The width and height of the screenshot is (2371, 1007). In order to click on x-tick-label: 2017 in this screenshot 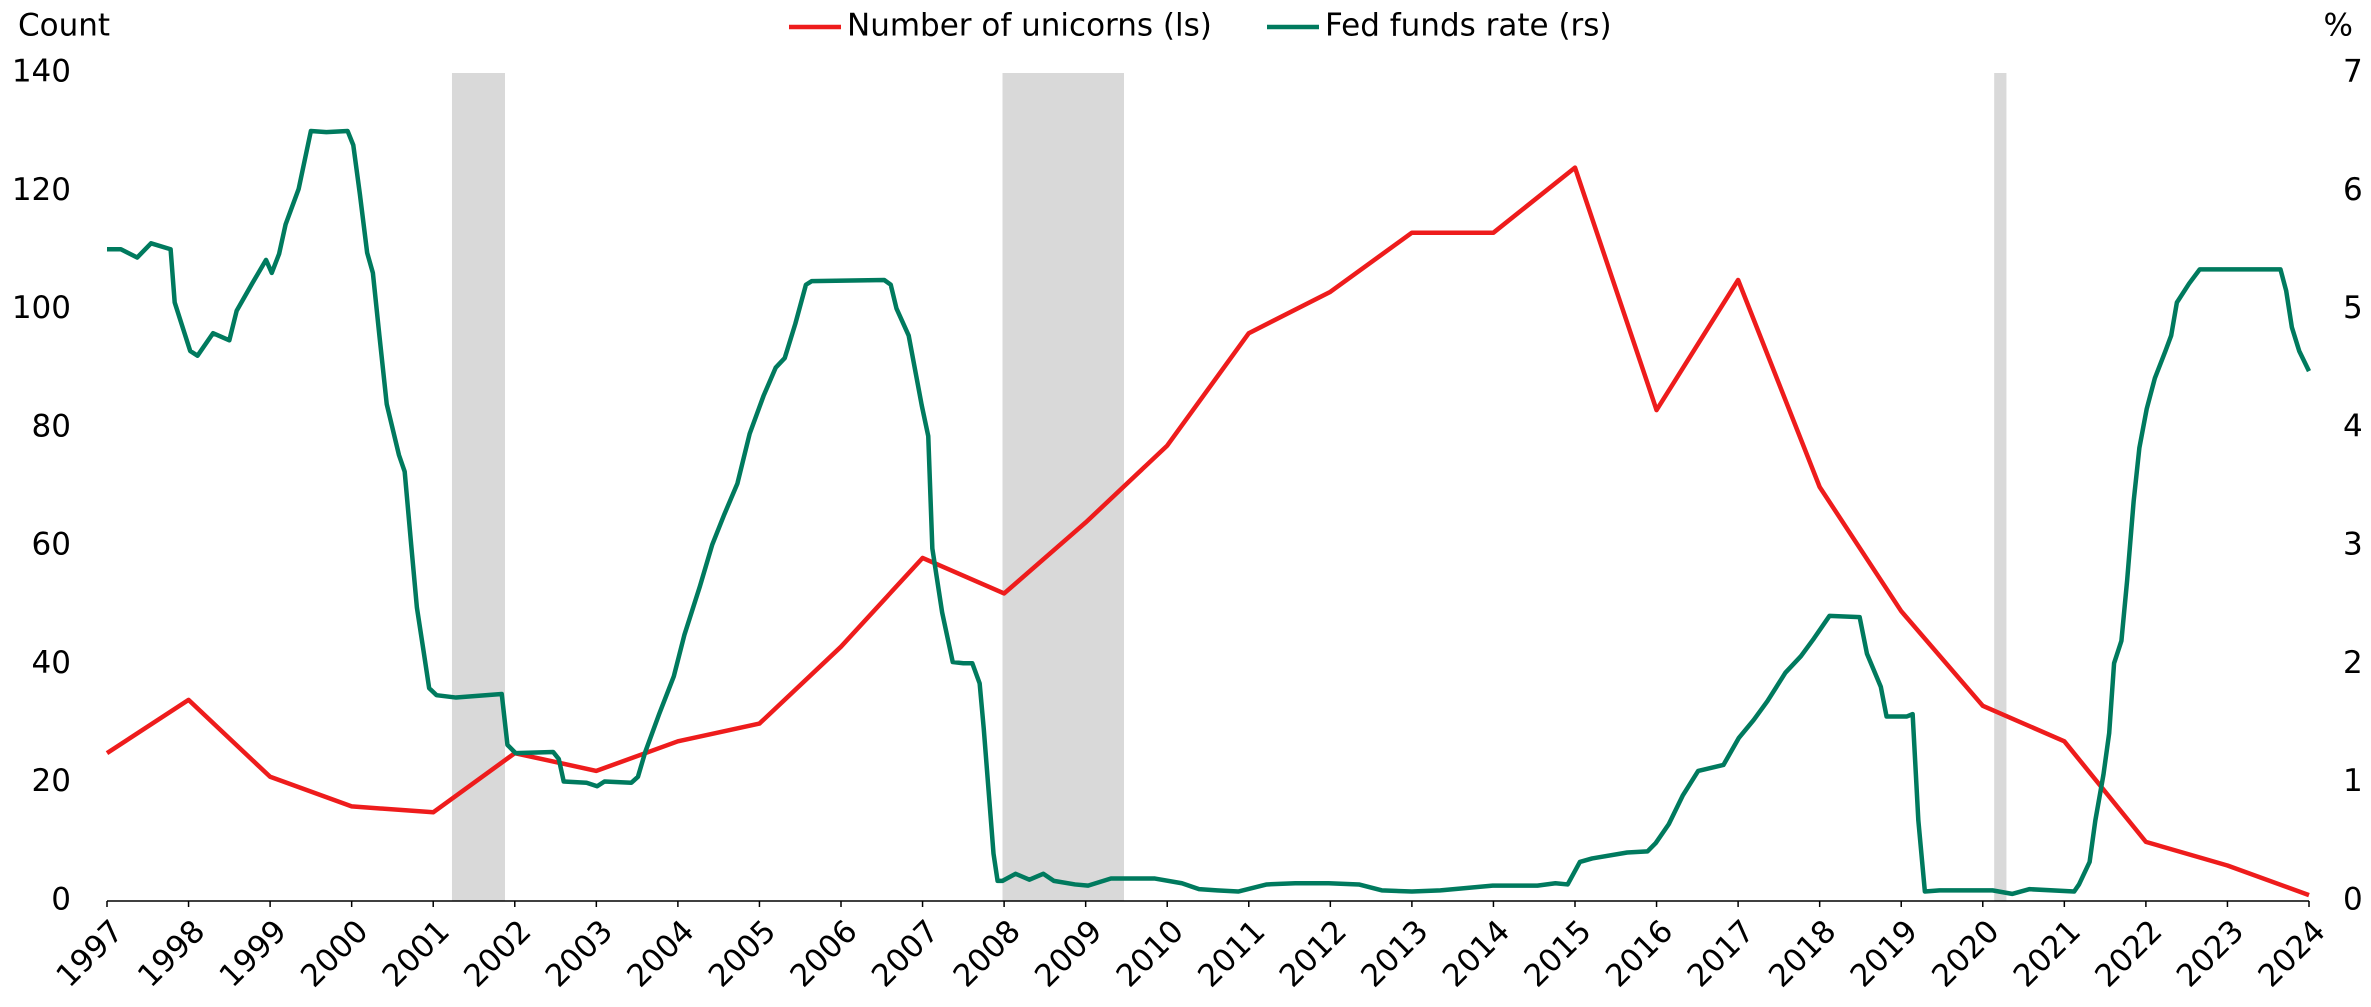, I will do `click(1721, 953)`.